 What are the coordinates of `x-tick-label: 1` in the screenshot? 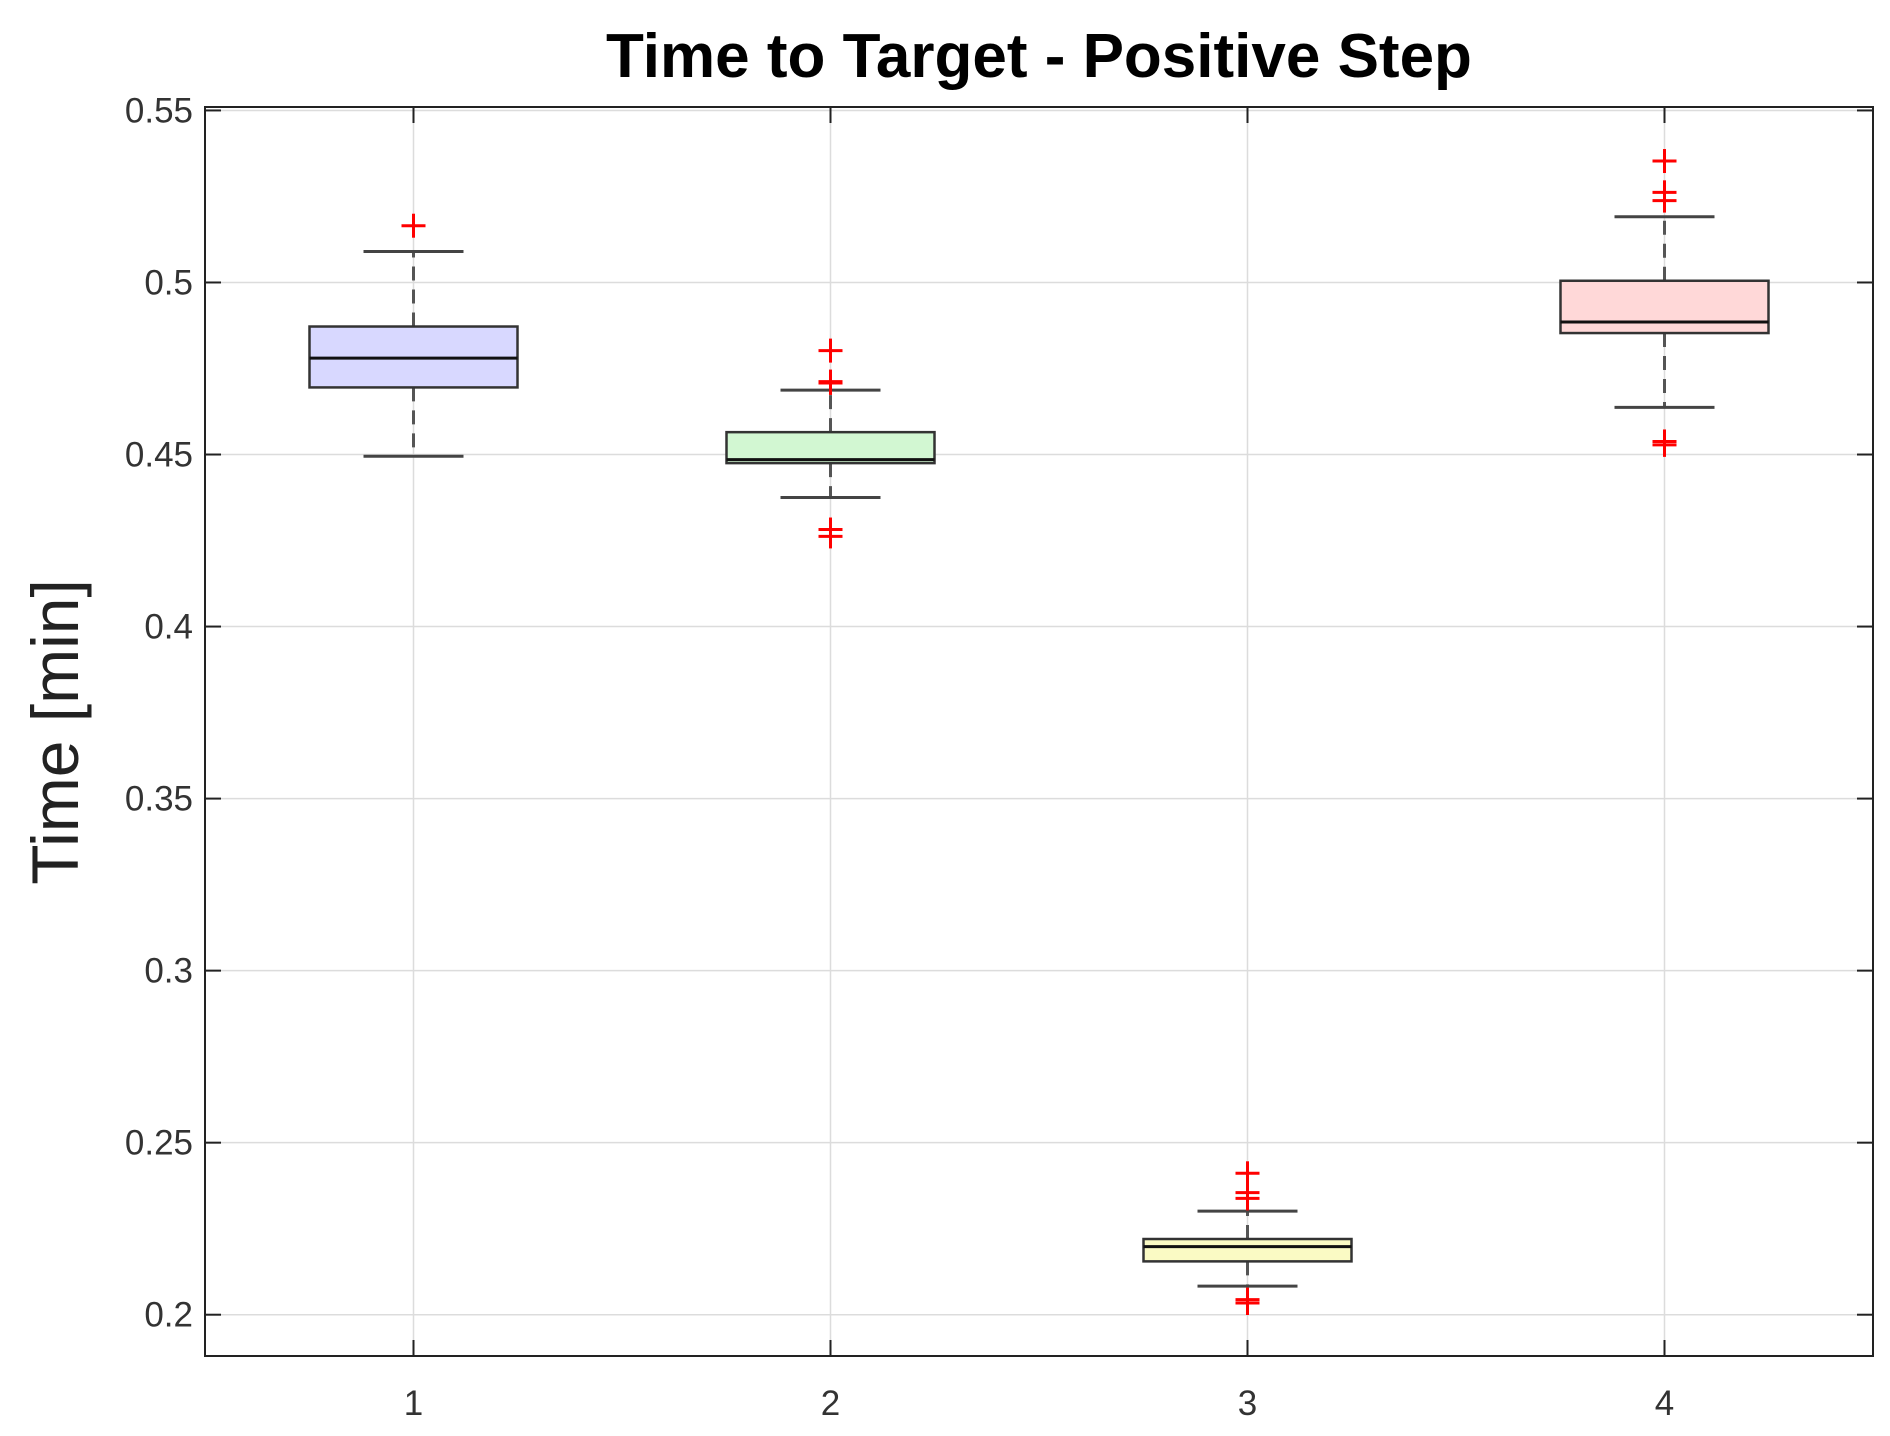 It's located at (413, 1403).